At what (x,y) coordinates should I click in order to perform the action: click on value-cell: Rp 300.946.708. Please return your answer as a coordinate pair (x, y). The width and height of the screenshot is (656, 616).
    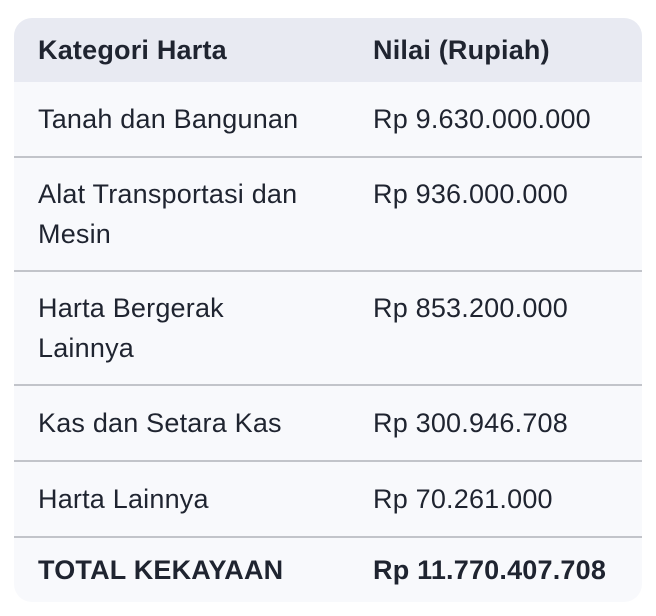
    Looking at the image, I should click on (470, 423).